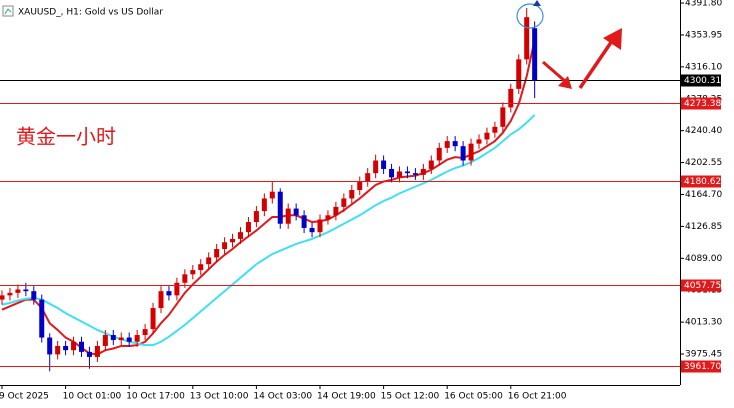  Describe the element at coordinates (537, 3) in the screenshot. I see `peak-marker` at that location.